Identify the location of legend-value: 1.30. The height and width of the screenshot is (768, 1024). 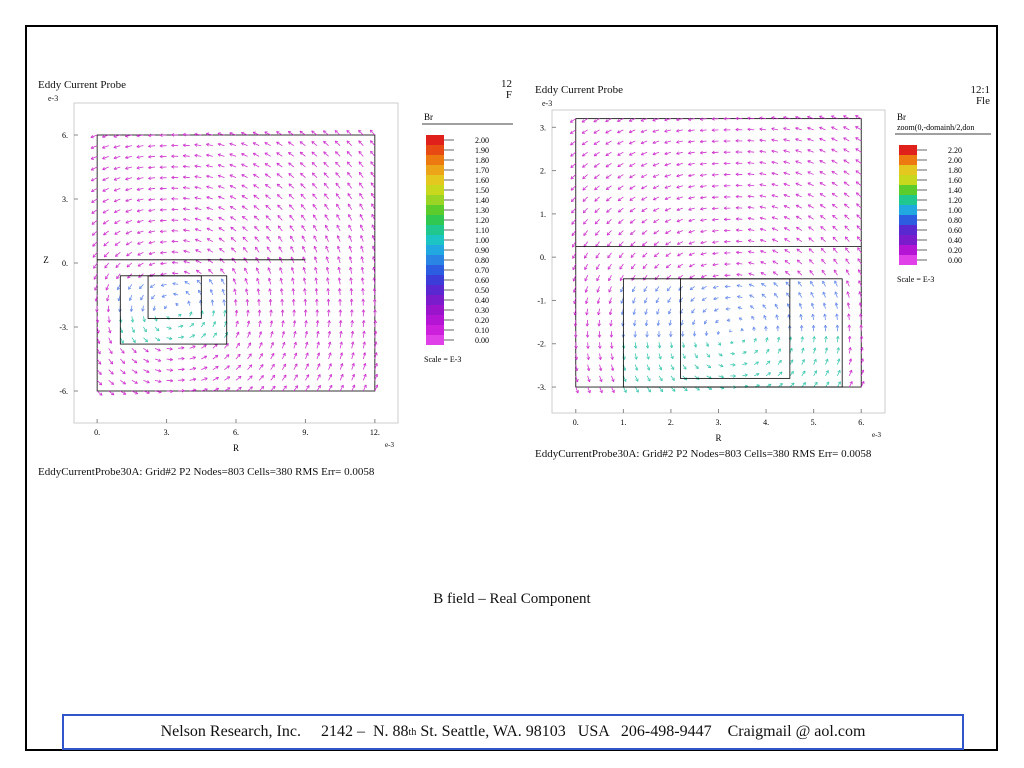
(482, 210).